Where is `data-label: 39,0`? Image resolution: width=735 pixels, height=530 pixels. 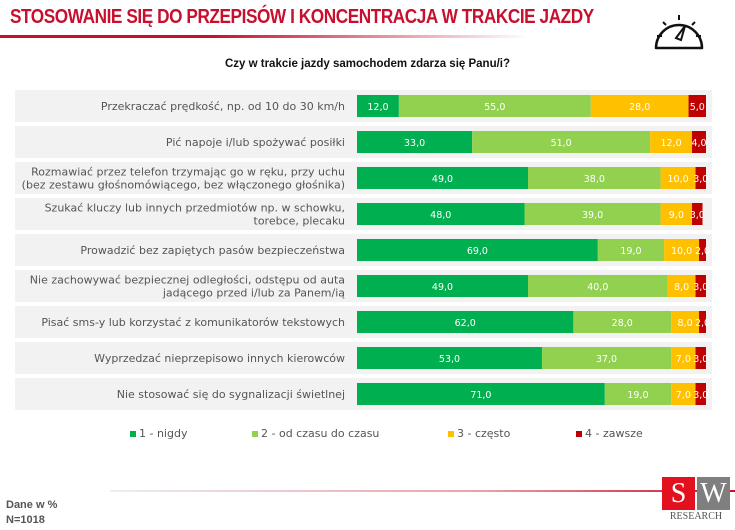 data-label: 39,0 is located at coordinates (592, 215).